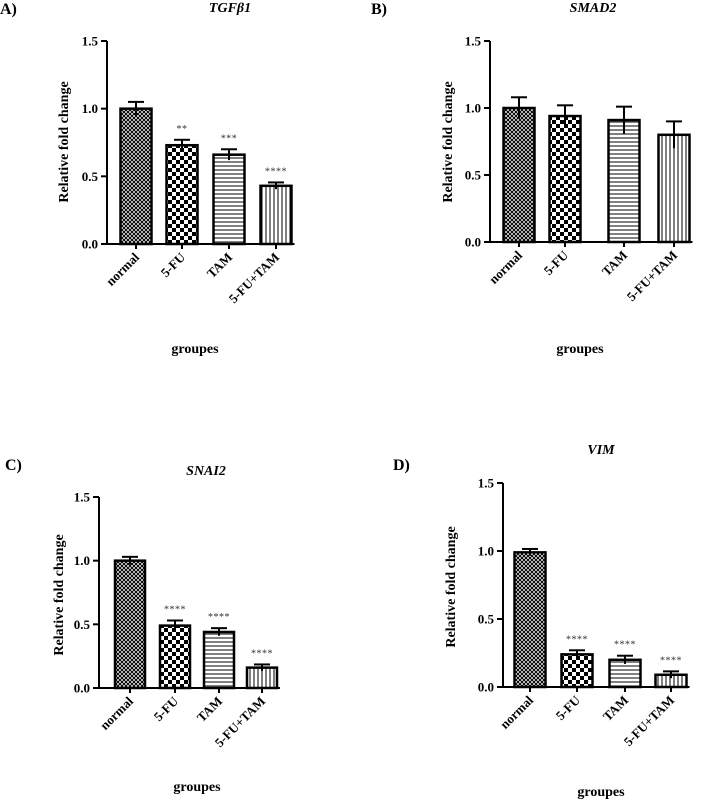  I want to click on panel-letter: A), so click(8, 9).